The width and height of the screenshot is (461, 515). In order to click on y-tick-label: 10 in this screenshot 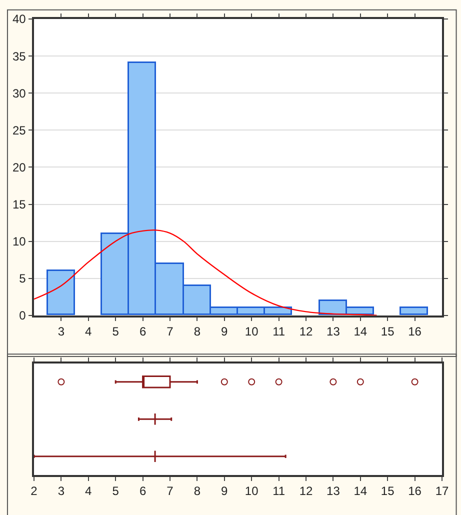, I will do `click(19, 241)`.